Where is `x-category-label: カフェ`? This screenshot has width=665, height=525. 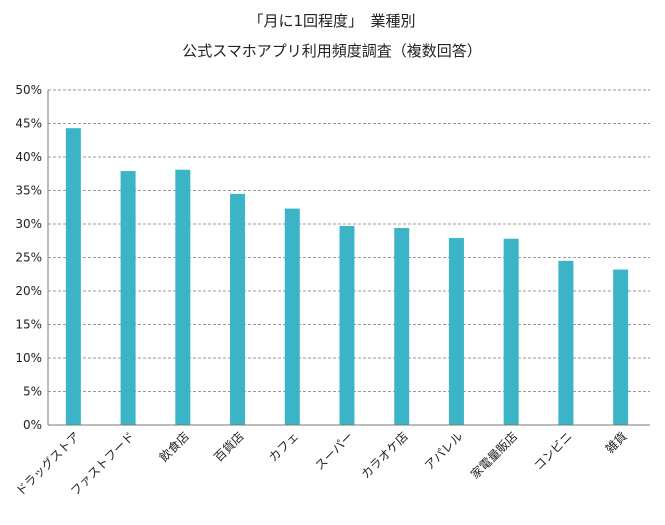
x-category-label: カフェ is located at coordinates (283, 446).